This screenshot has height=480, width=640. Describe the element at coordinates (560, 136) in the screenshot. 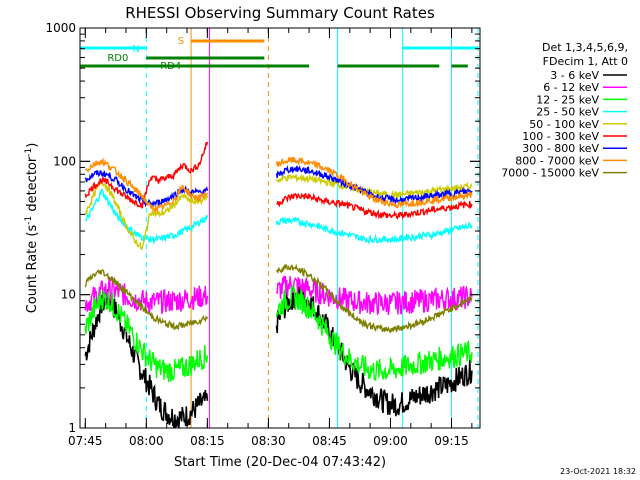

I see `legend-entry-label: 100 - 300 keV` at that location.